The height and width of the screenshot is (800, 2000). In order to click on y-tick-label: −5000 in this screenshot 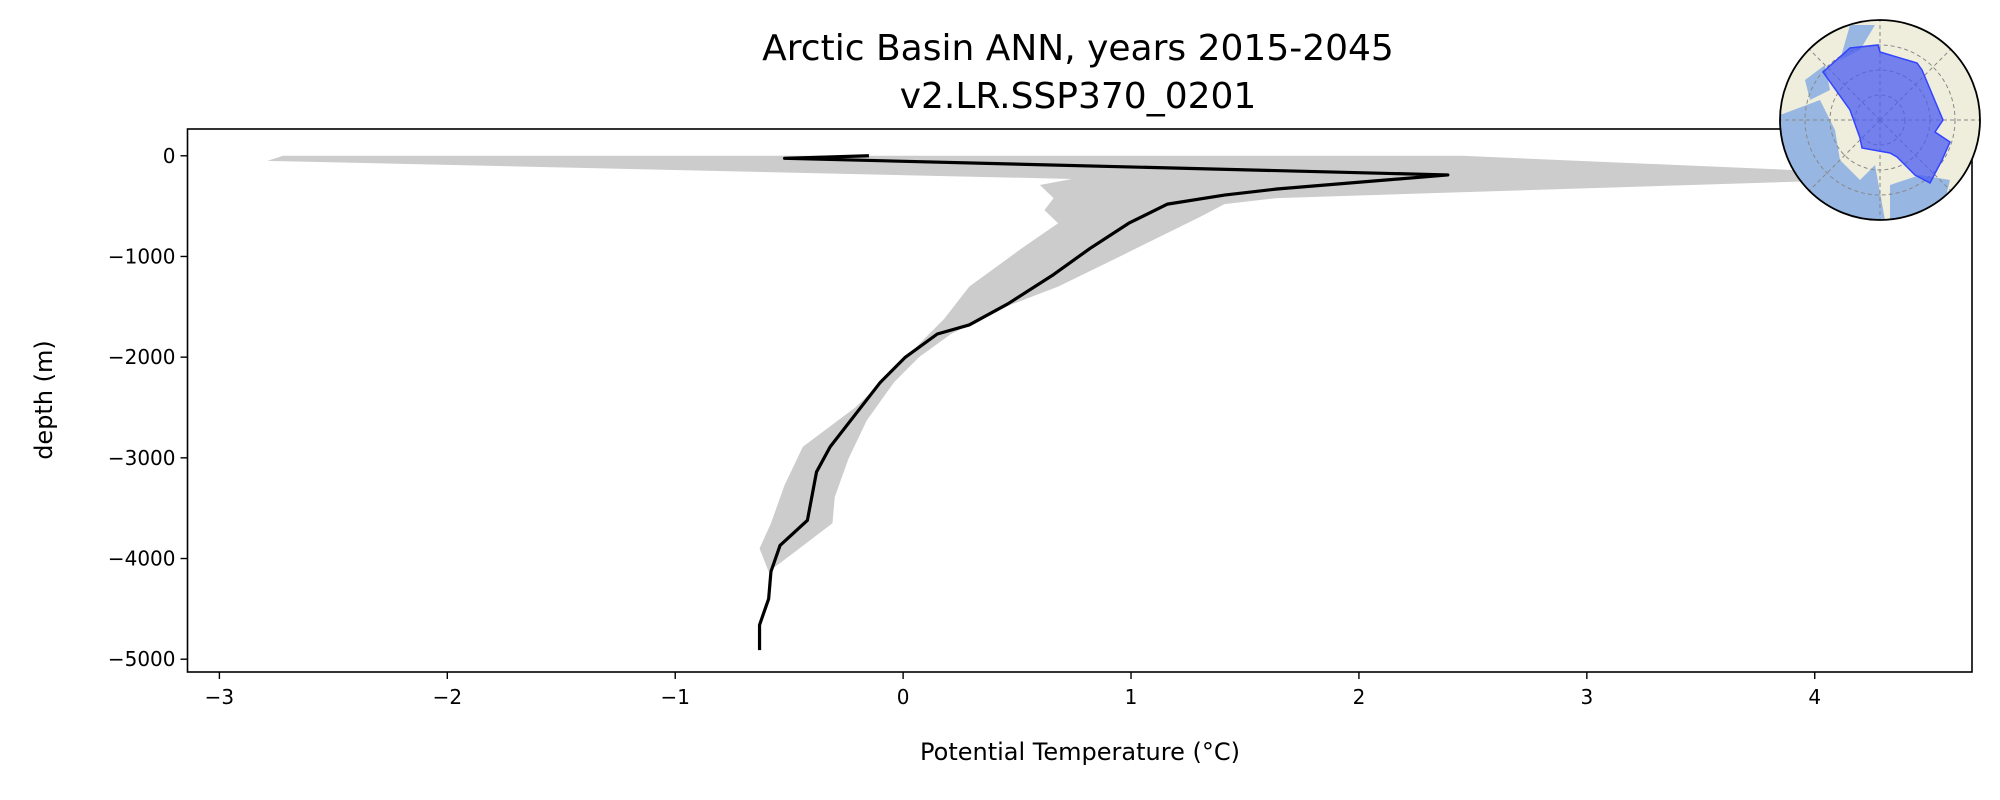, I will do `click(142, 659)`.